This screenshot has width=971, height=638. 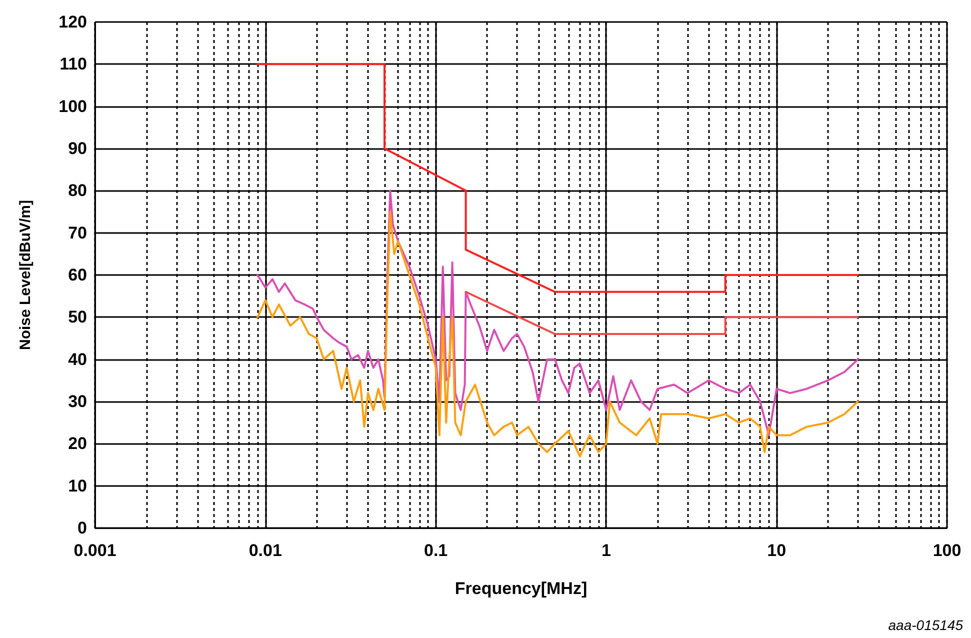 I want to click on text: aaa-015145, so click(x=926, y=625).